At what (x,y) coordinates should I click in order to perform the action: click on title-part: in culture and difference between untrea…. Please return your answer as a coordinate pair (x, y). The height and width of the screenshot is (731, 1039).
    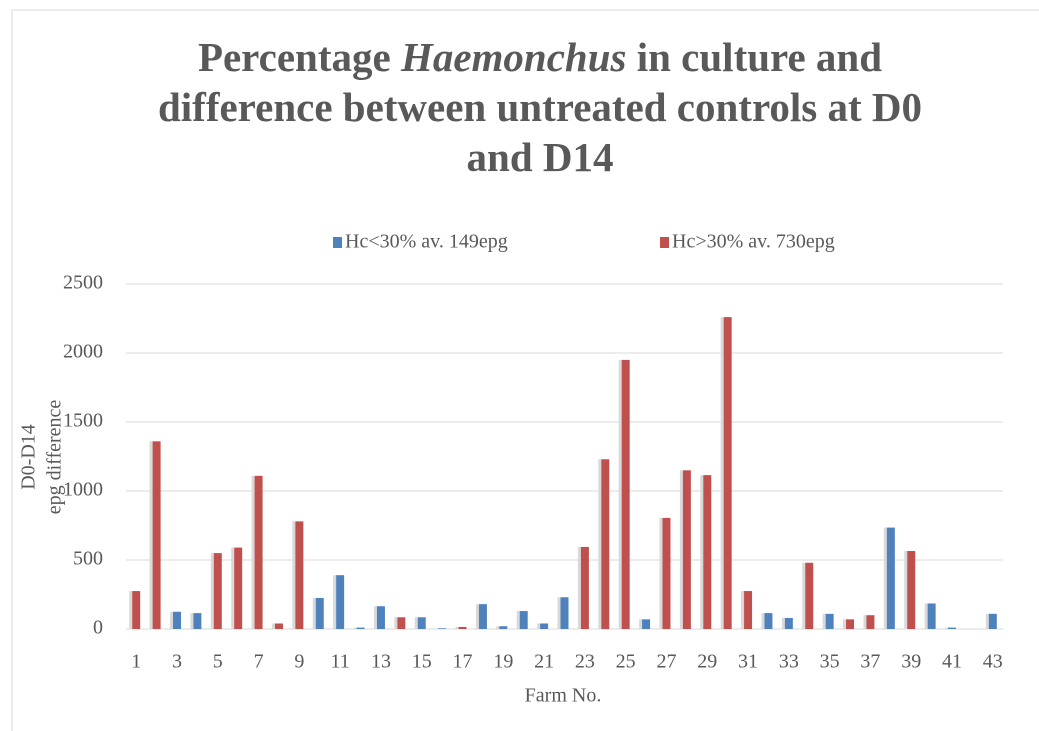
    Looking at the image, I should click on (540, 107).